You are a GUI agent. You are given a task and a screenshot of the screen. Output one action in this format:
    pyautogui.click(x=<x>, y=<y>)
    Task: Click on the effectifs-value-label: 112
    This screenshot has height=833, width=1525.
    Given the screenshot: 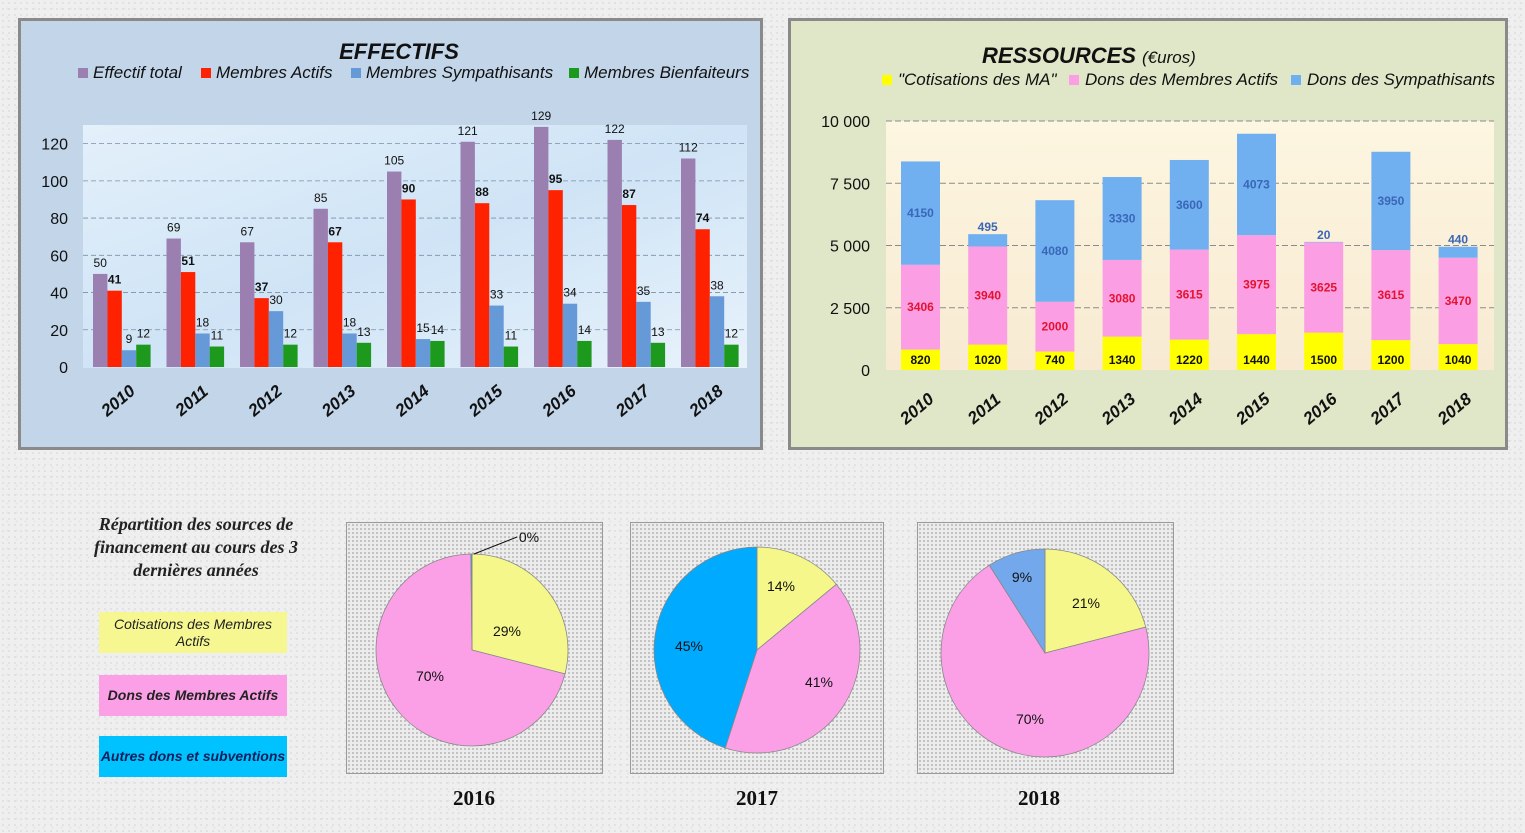 What is the action you would take?
    pyautogui.click(x=688, y=148)
    